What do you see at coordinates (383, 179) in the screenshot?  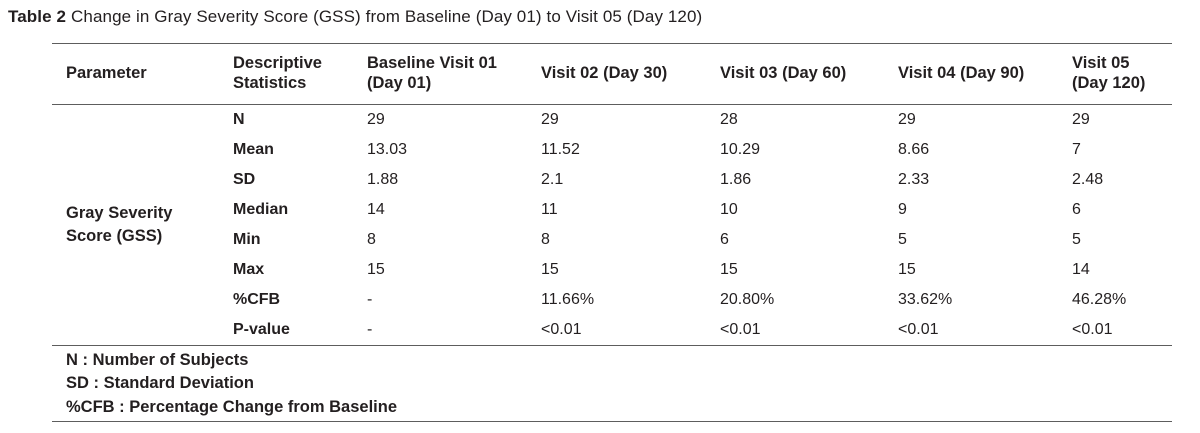 I see `value-cell: 1.88` at bounding box center [383, 179].